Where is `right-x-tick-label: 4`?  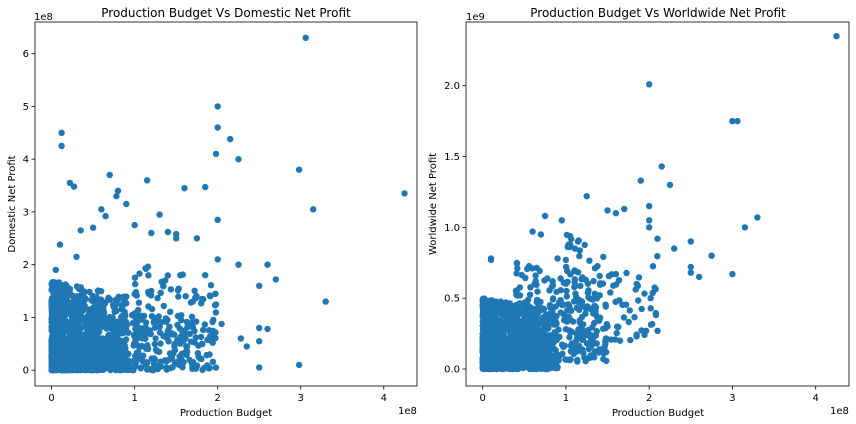 right-x-tick-label: 4 is located at coordinates (816, 398).